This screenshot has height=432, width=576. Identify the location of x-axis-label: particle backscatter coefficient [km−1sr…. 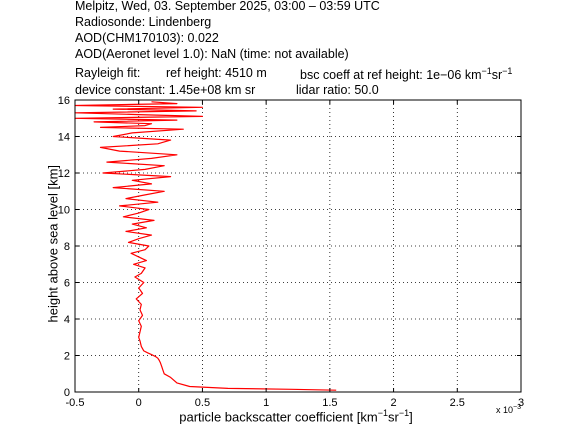
(296, 416).